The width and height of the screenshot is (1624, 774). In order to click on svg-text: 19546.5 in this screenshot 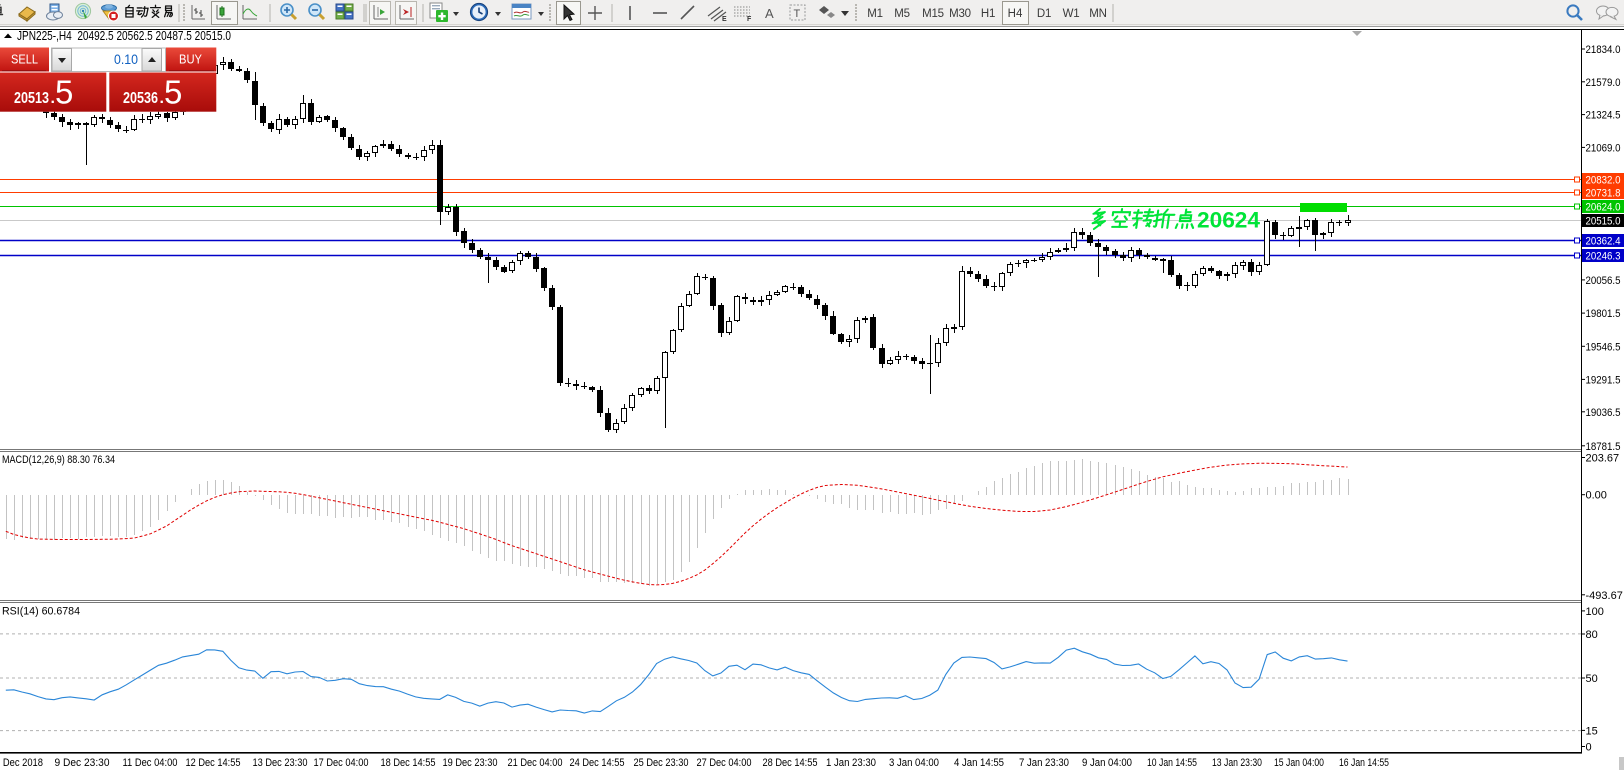, I will do `click(1603, 347)`.